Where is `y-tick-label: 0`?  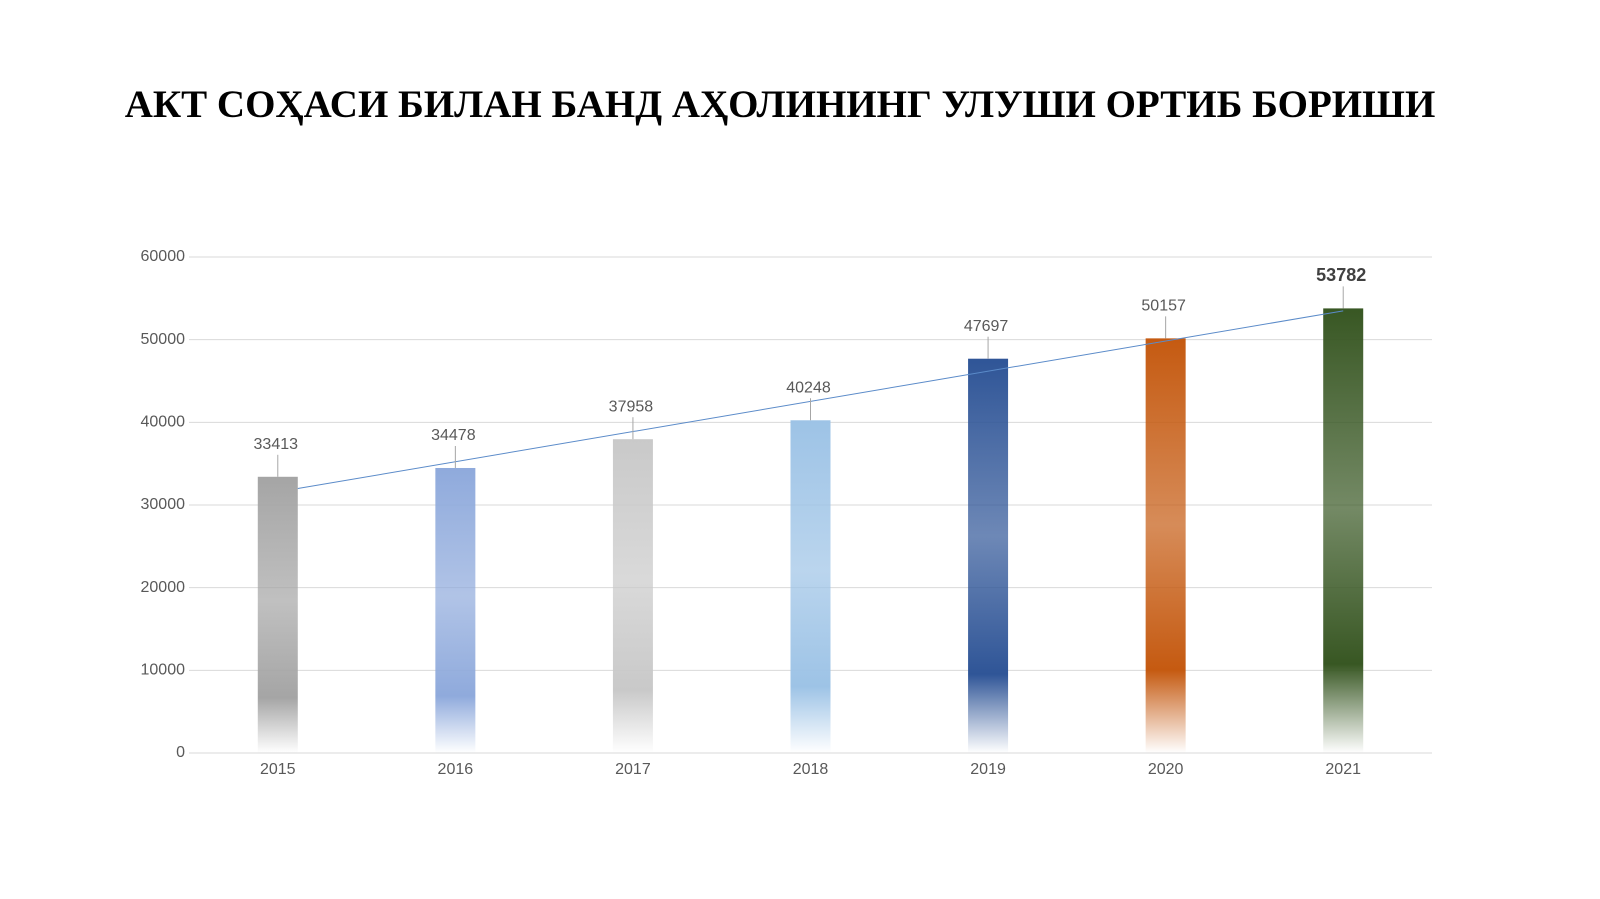
y-tick-label: 0 is located at coordinates (180, 752).